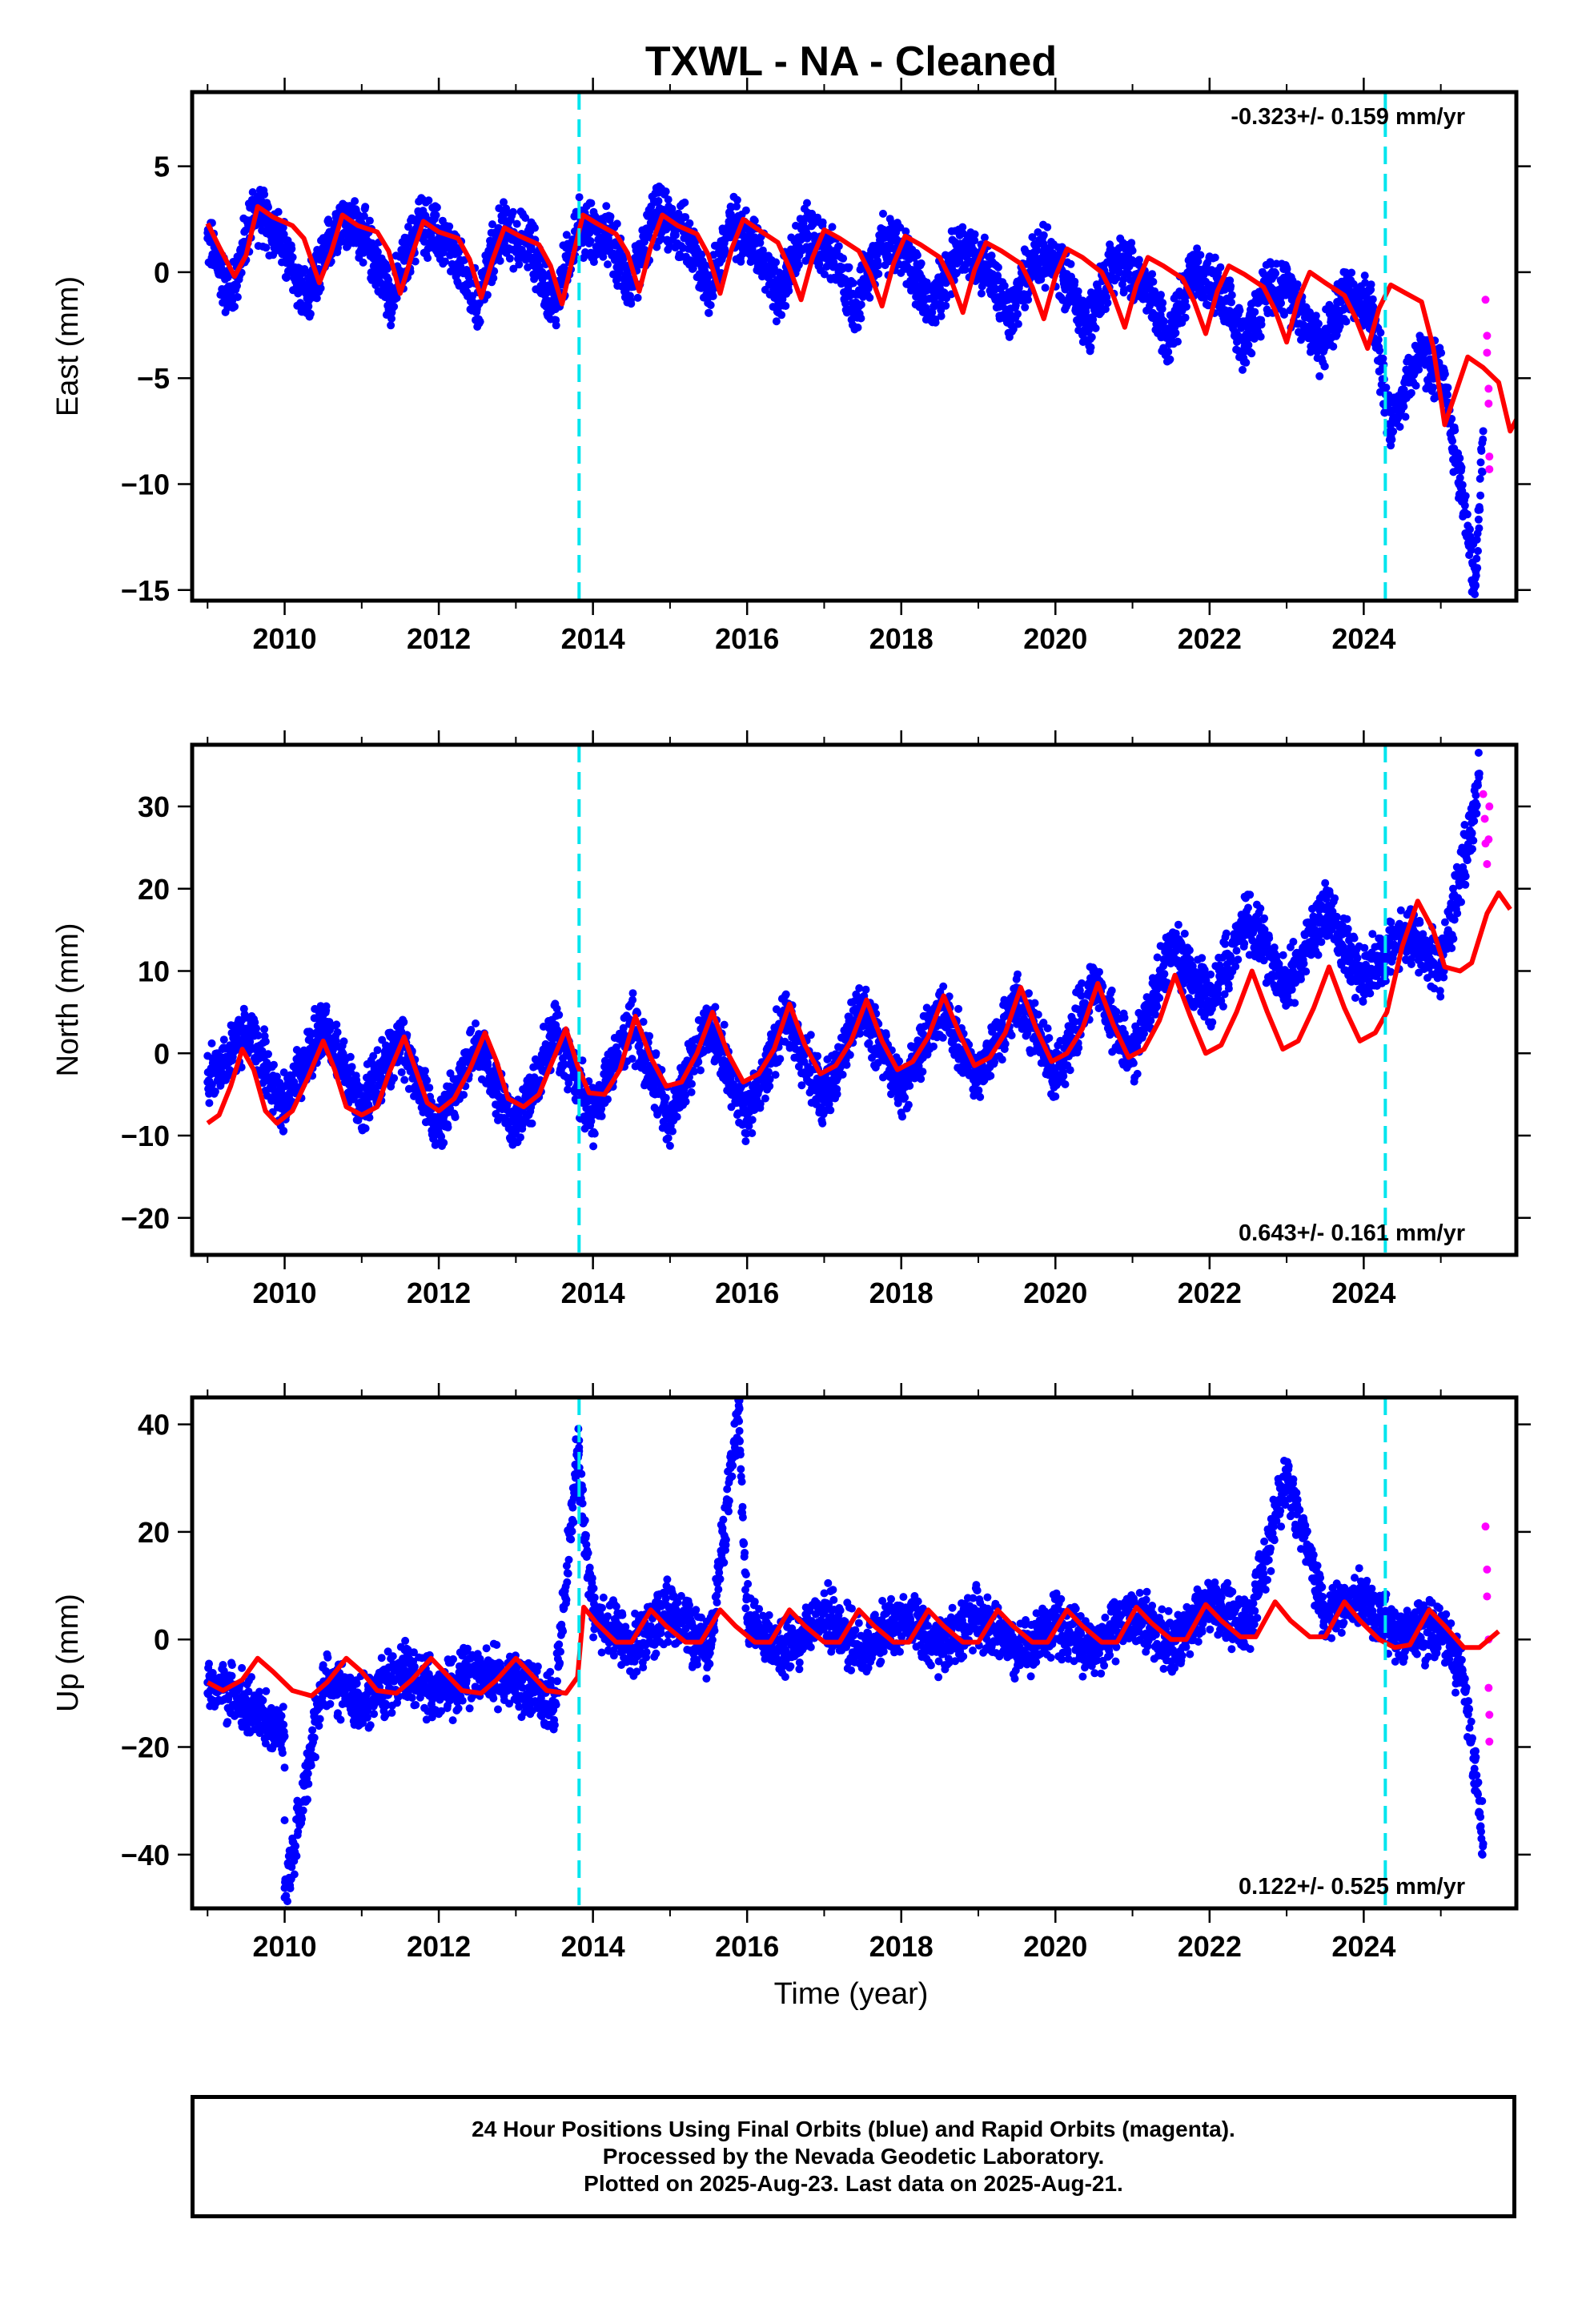  I want to click on final-orbit-points, so click(844, 950).